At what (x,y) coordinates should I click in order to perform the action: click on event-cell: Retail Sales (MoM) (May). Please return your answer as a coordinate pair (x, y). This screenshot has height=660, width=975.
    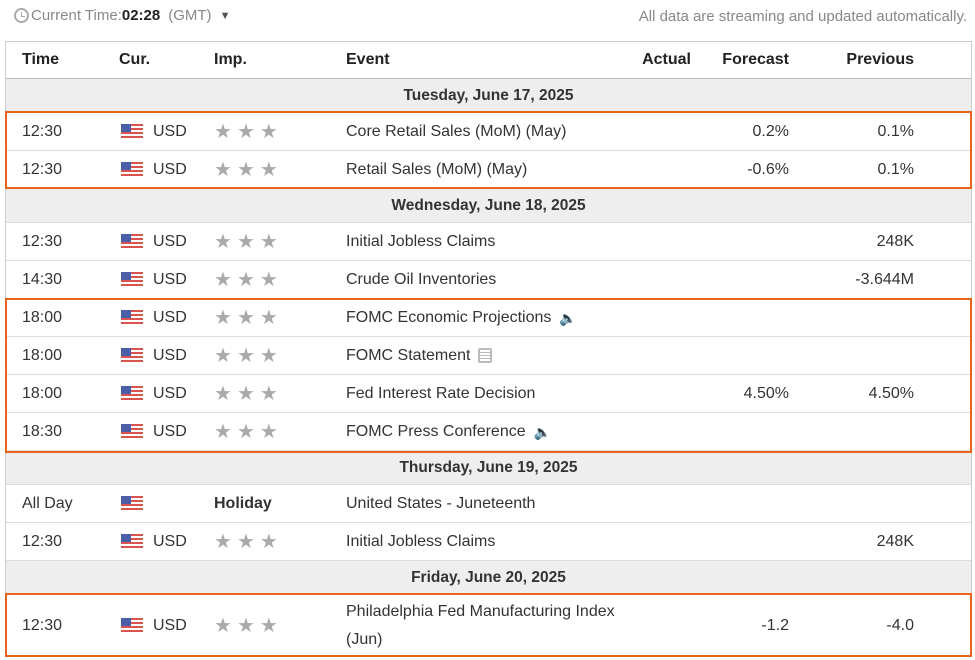
    Looking at the image, I should click on (486, 170).